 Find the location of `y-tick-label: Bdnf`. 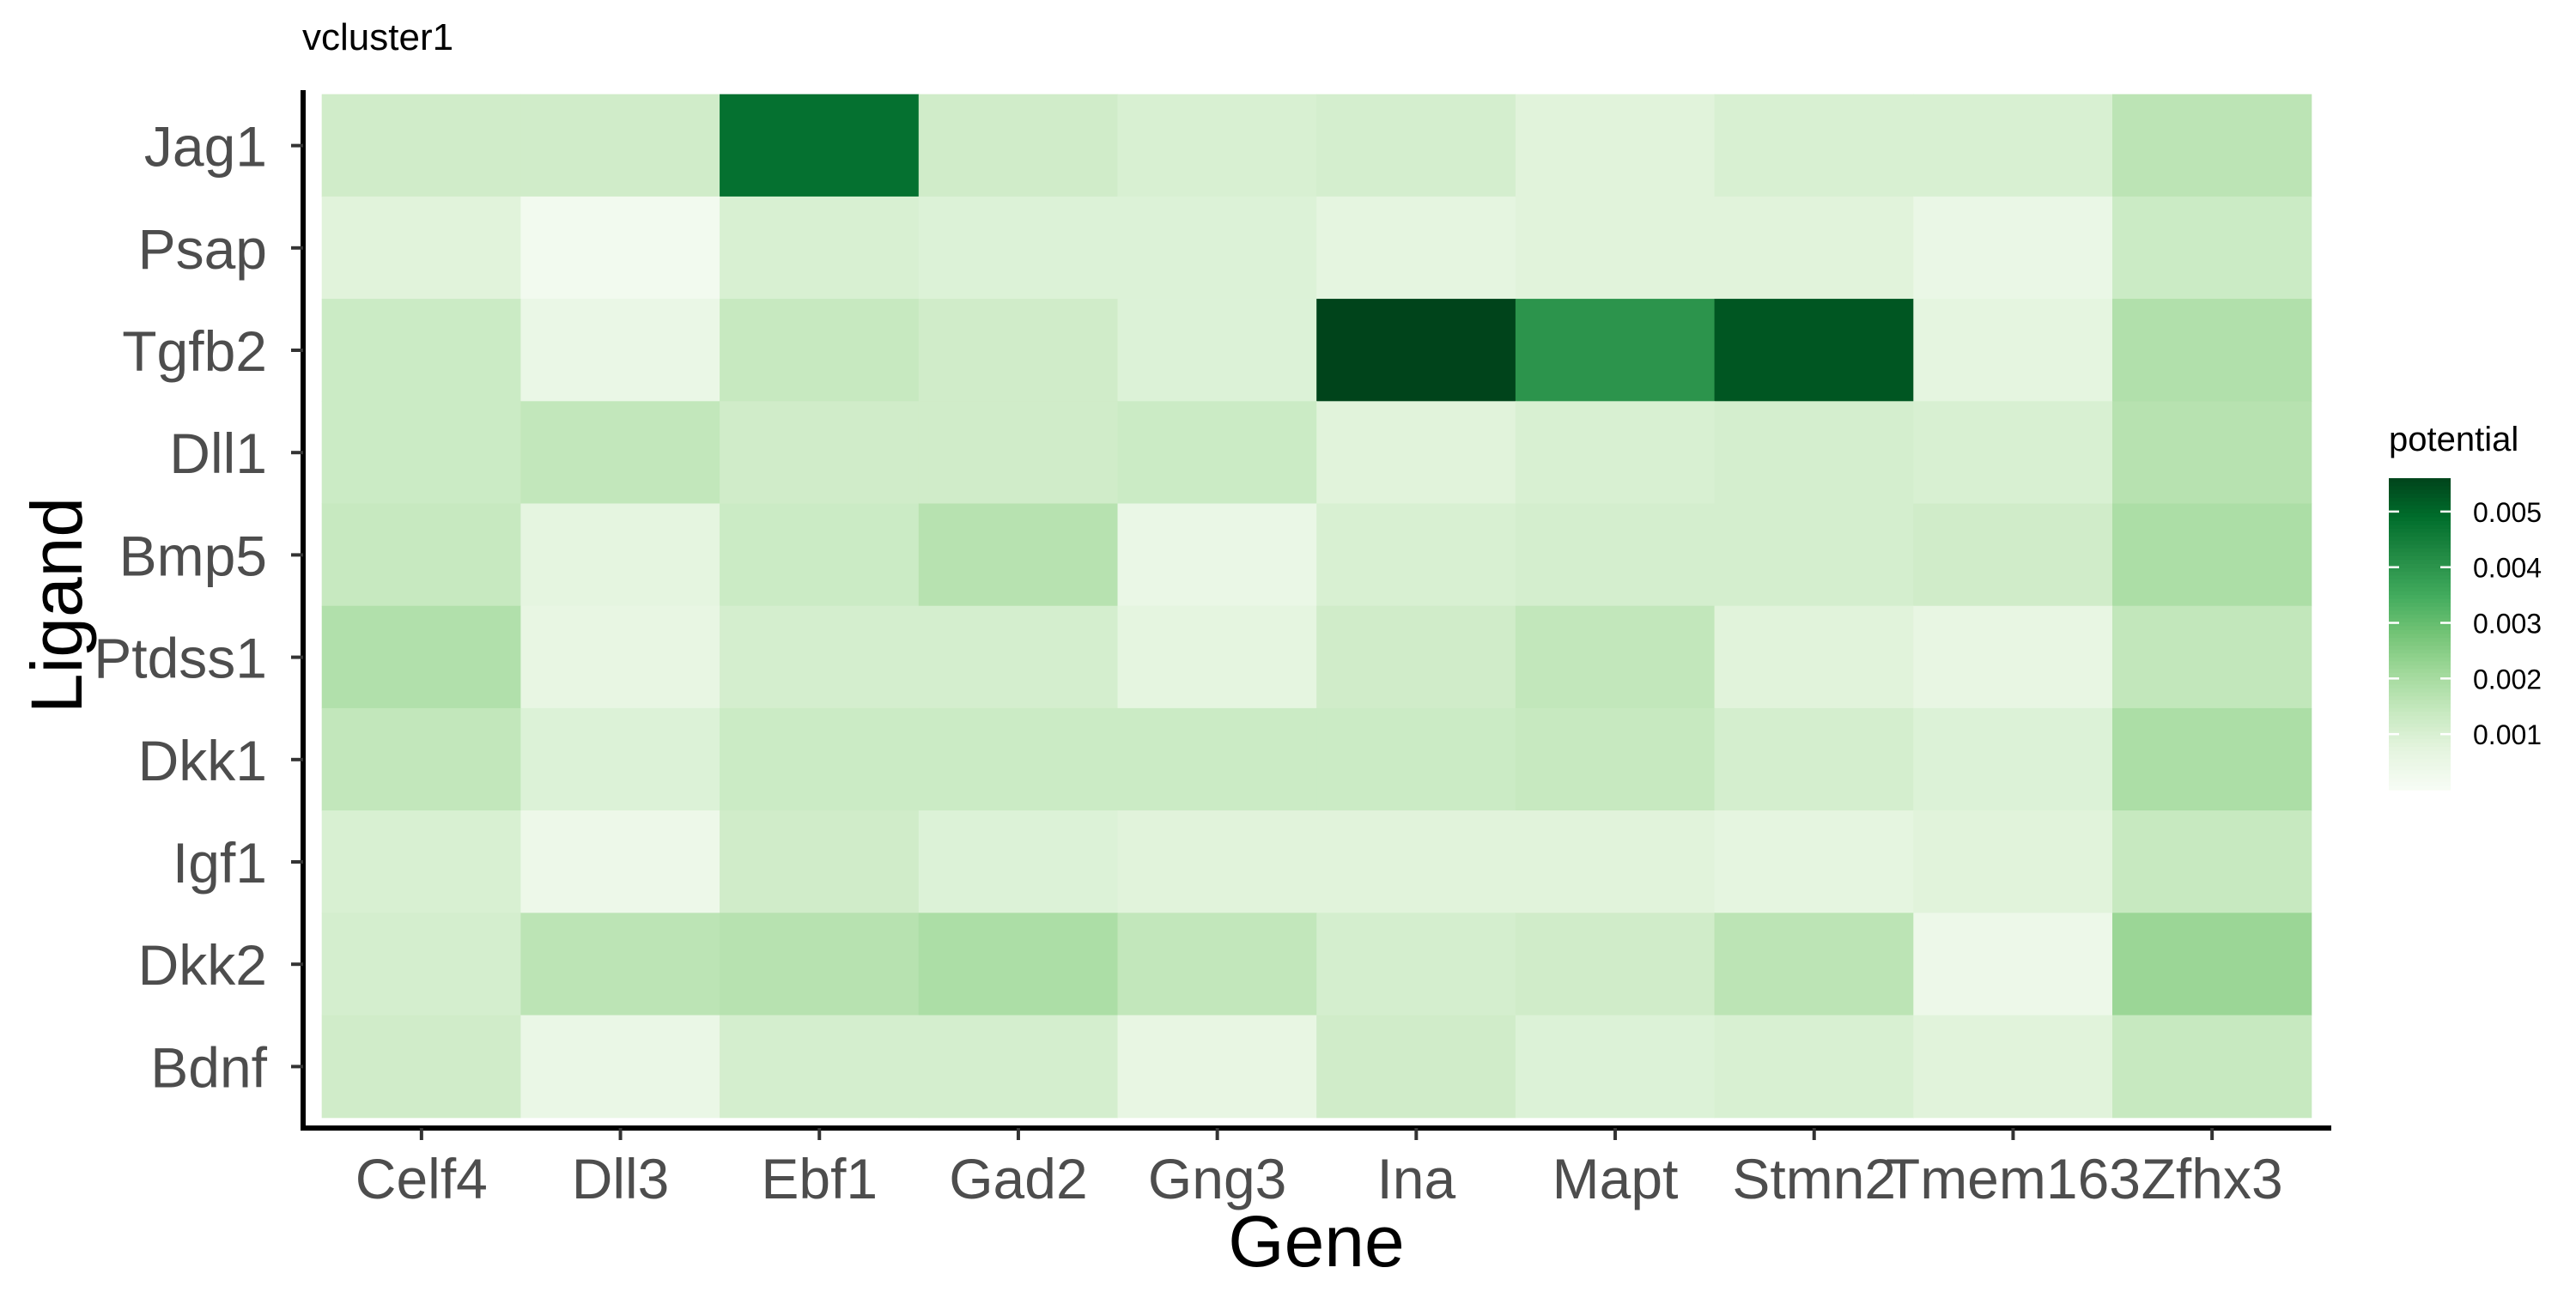

y-tick-label: Bdnf is located at coordinates (208, 1067).